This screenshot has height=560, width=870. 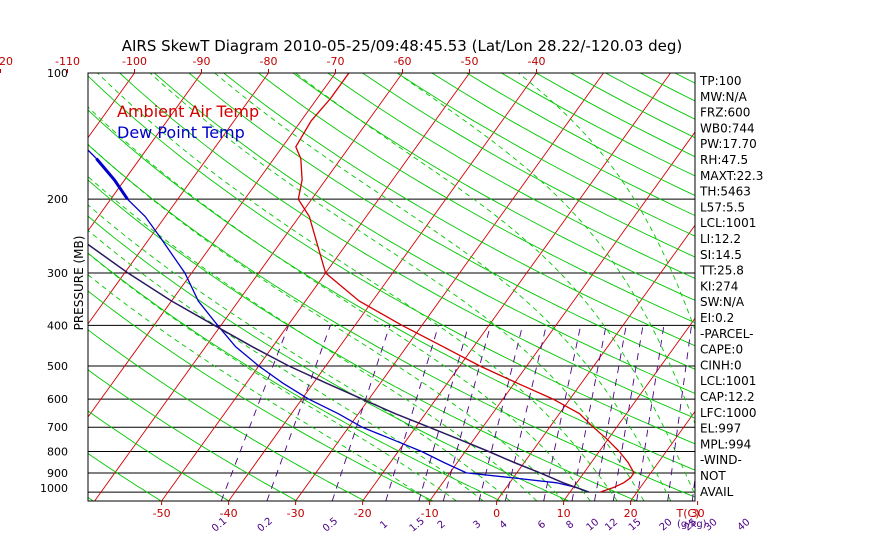 What do you see at coordinates (57, 366) in the screenshot?
I see `pressure-tick-label: 500` at bounding box center [57, 366].